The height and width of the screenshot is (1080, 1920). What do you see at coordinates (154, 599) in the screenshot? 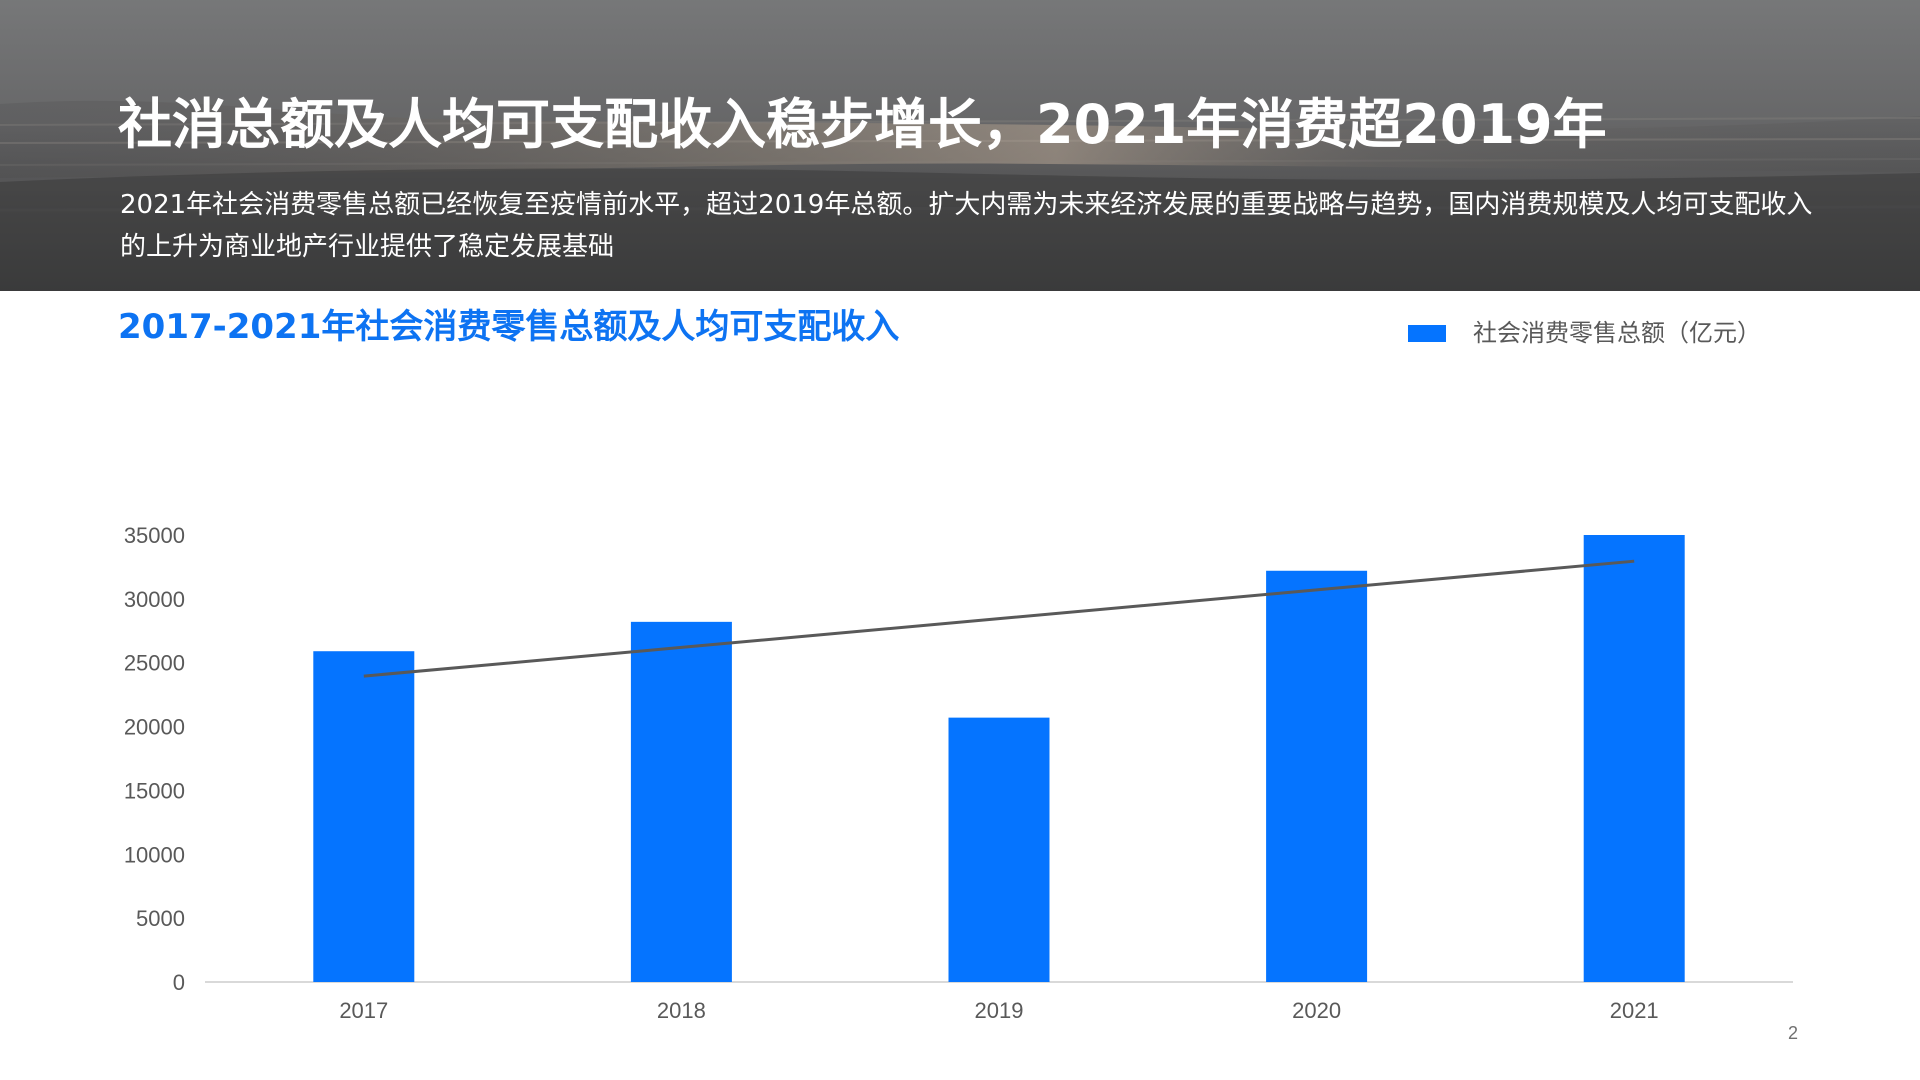
I see `y-tick-label: 30000` at bounding box center [154, 599].